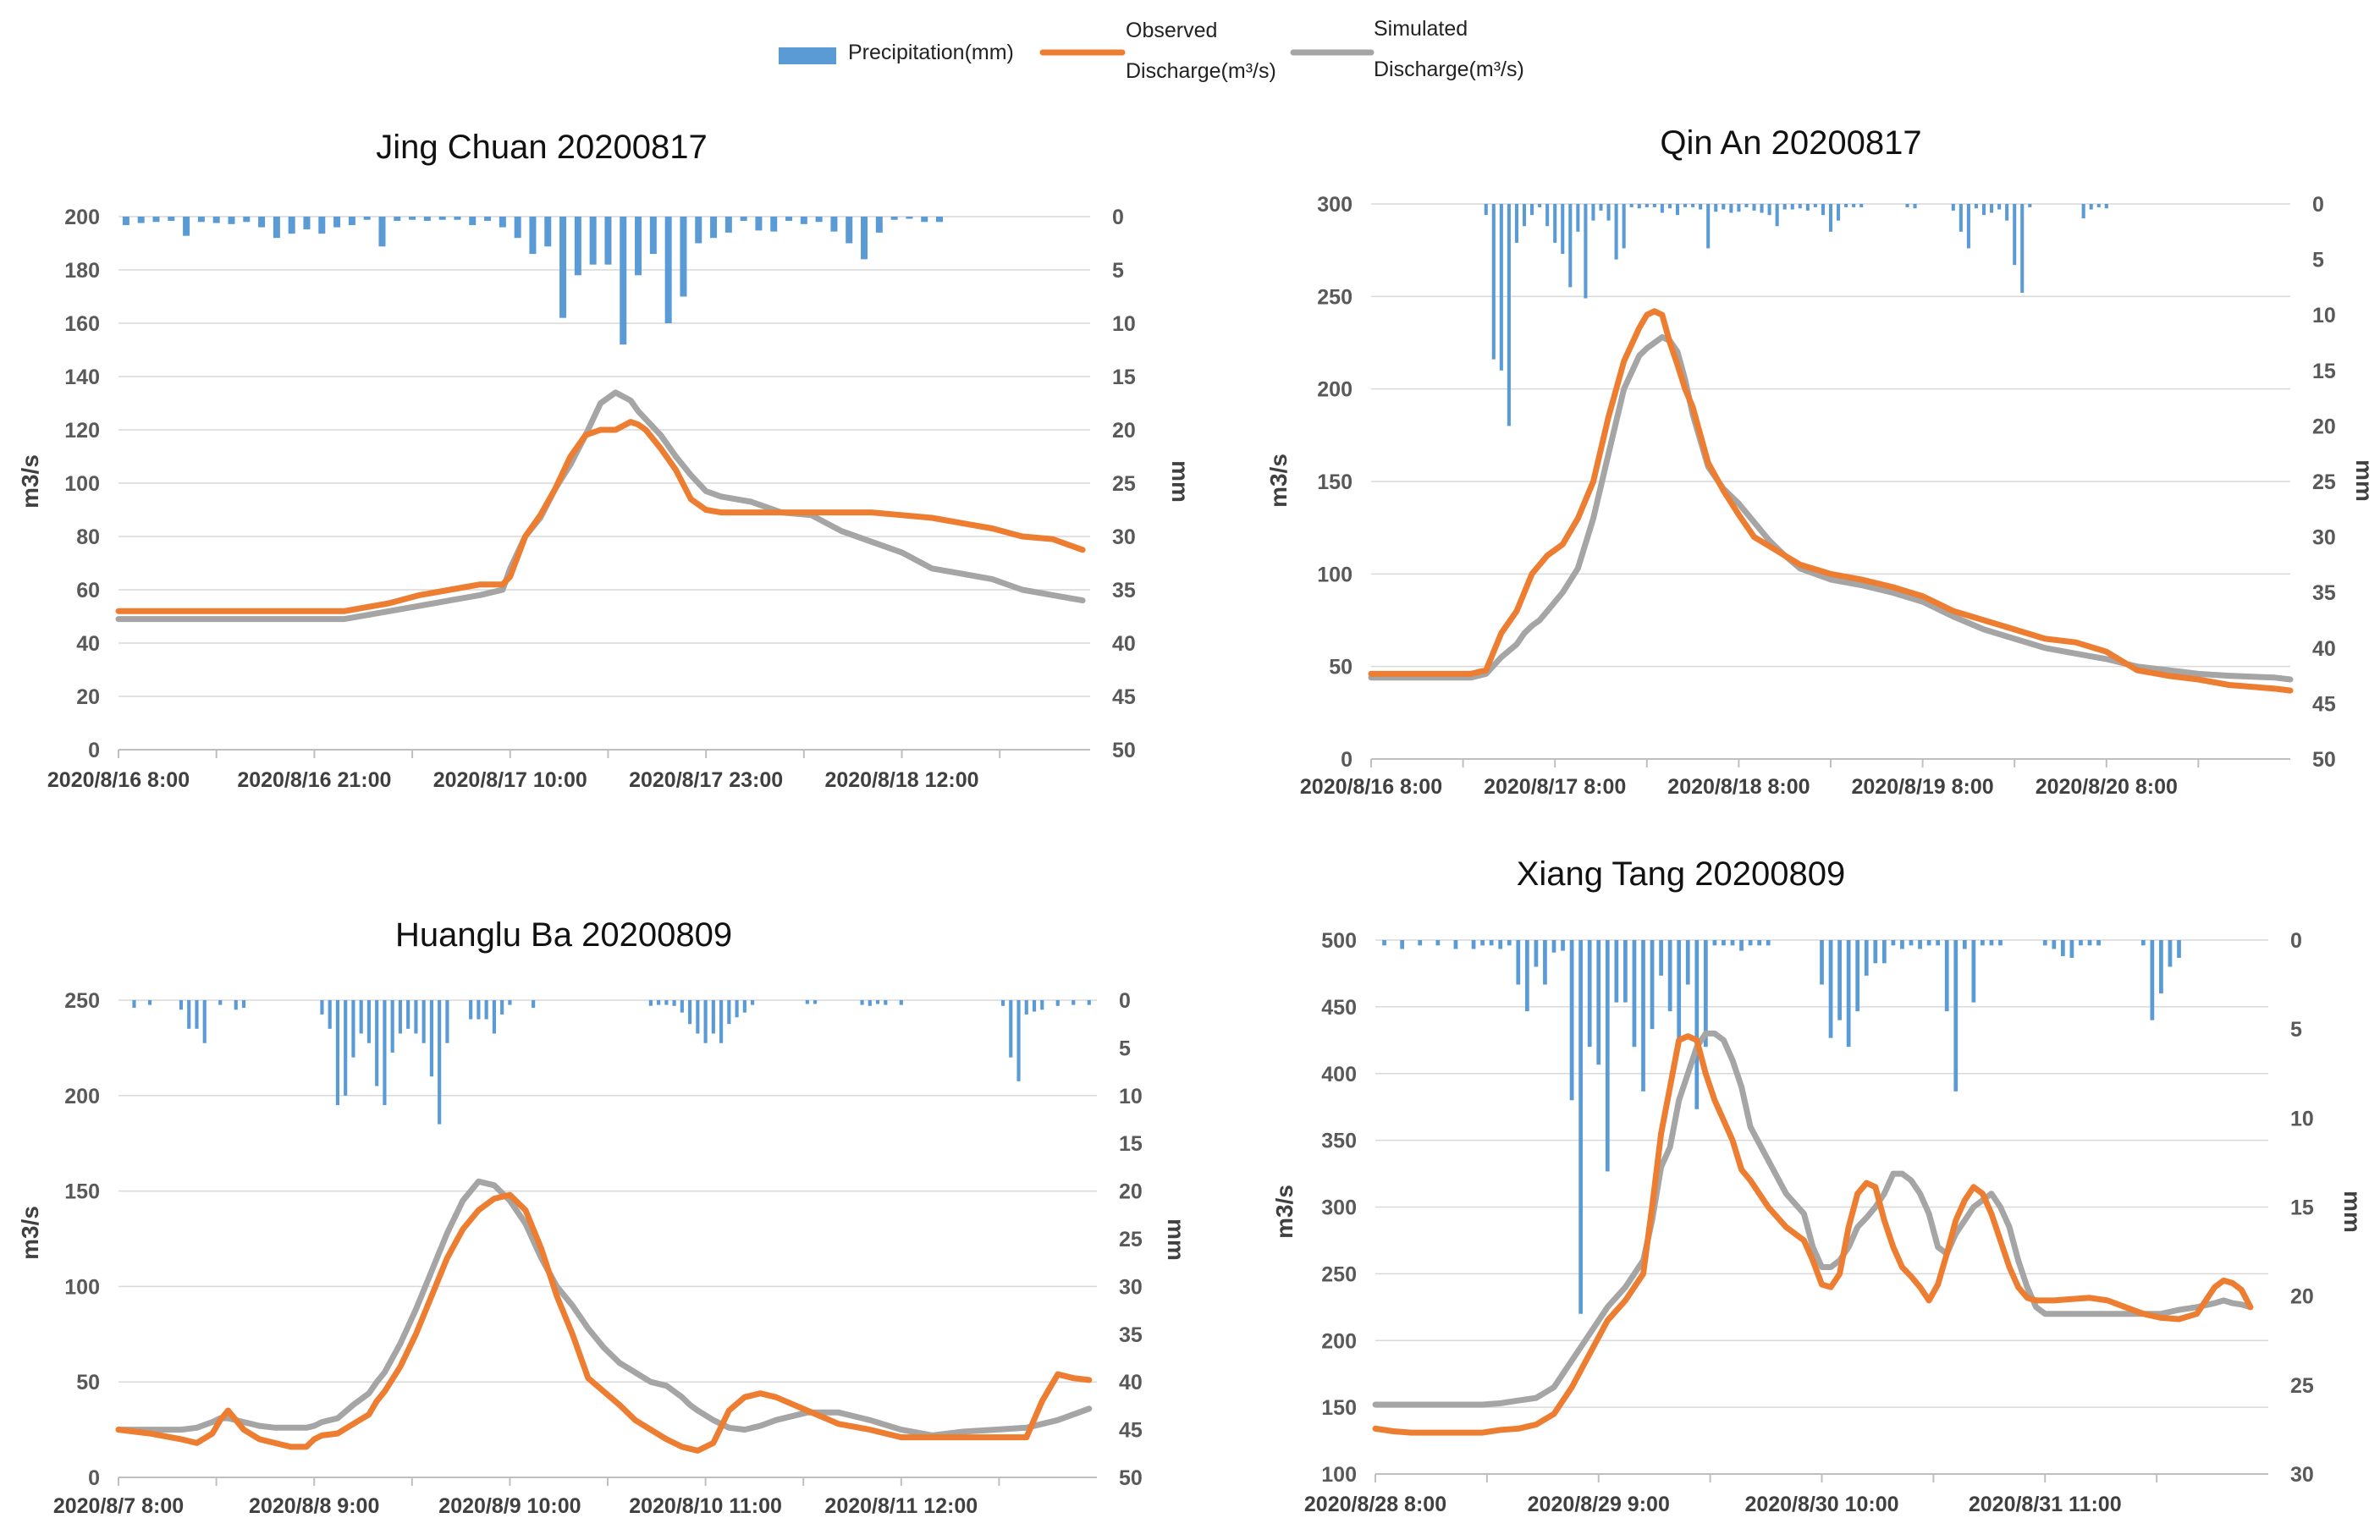  Describe the element at coordinates (1682, 874) in the screenshot. I see `chart-title-xiang-tang: Xiang Tang 20200809` at that location.